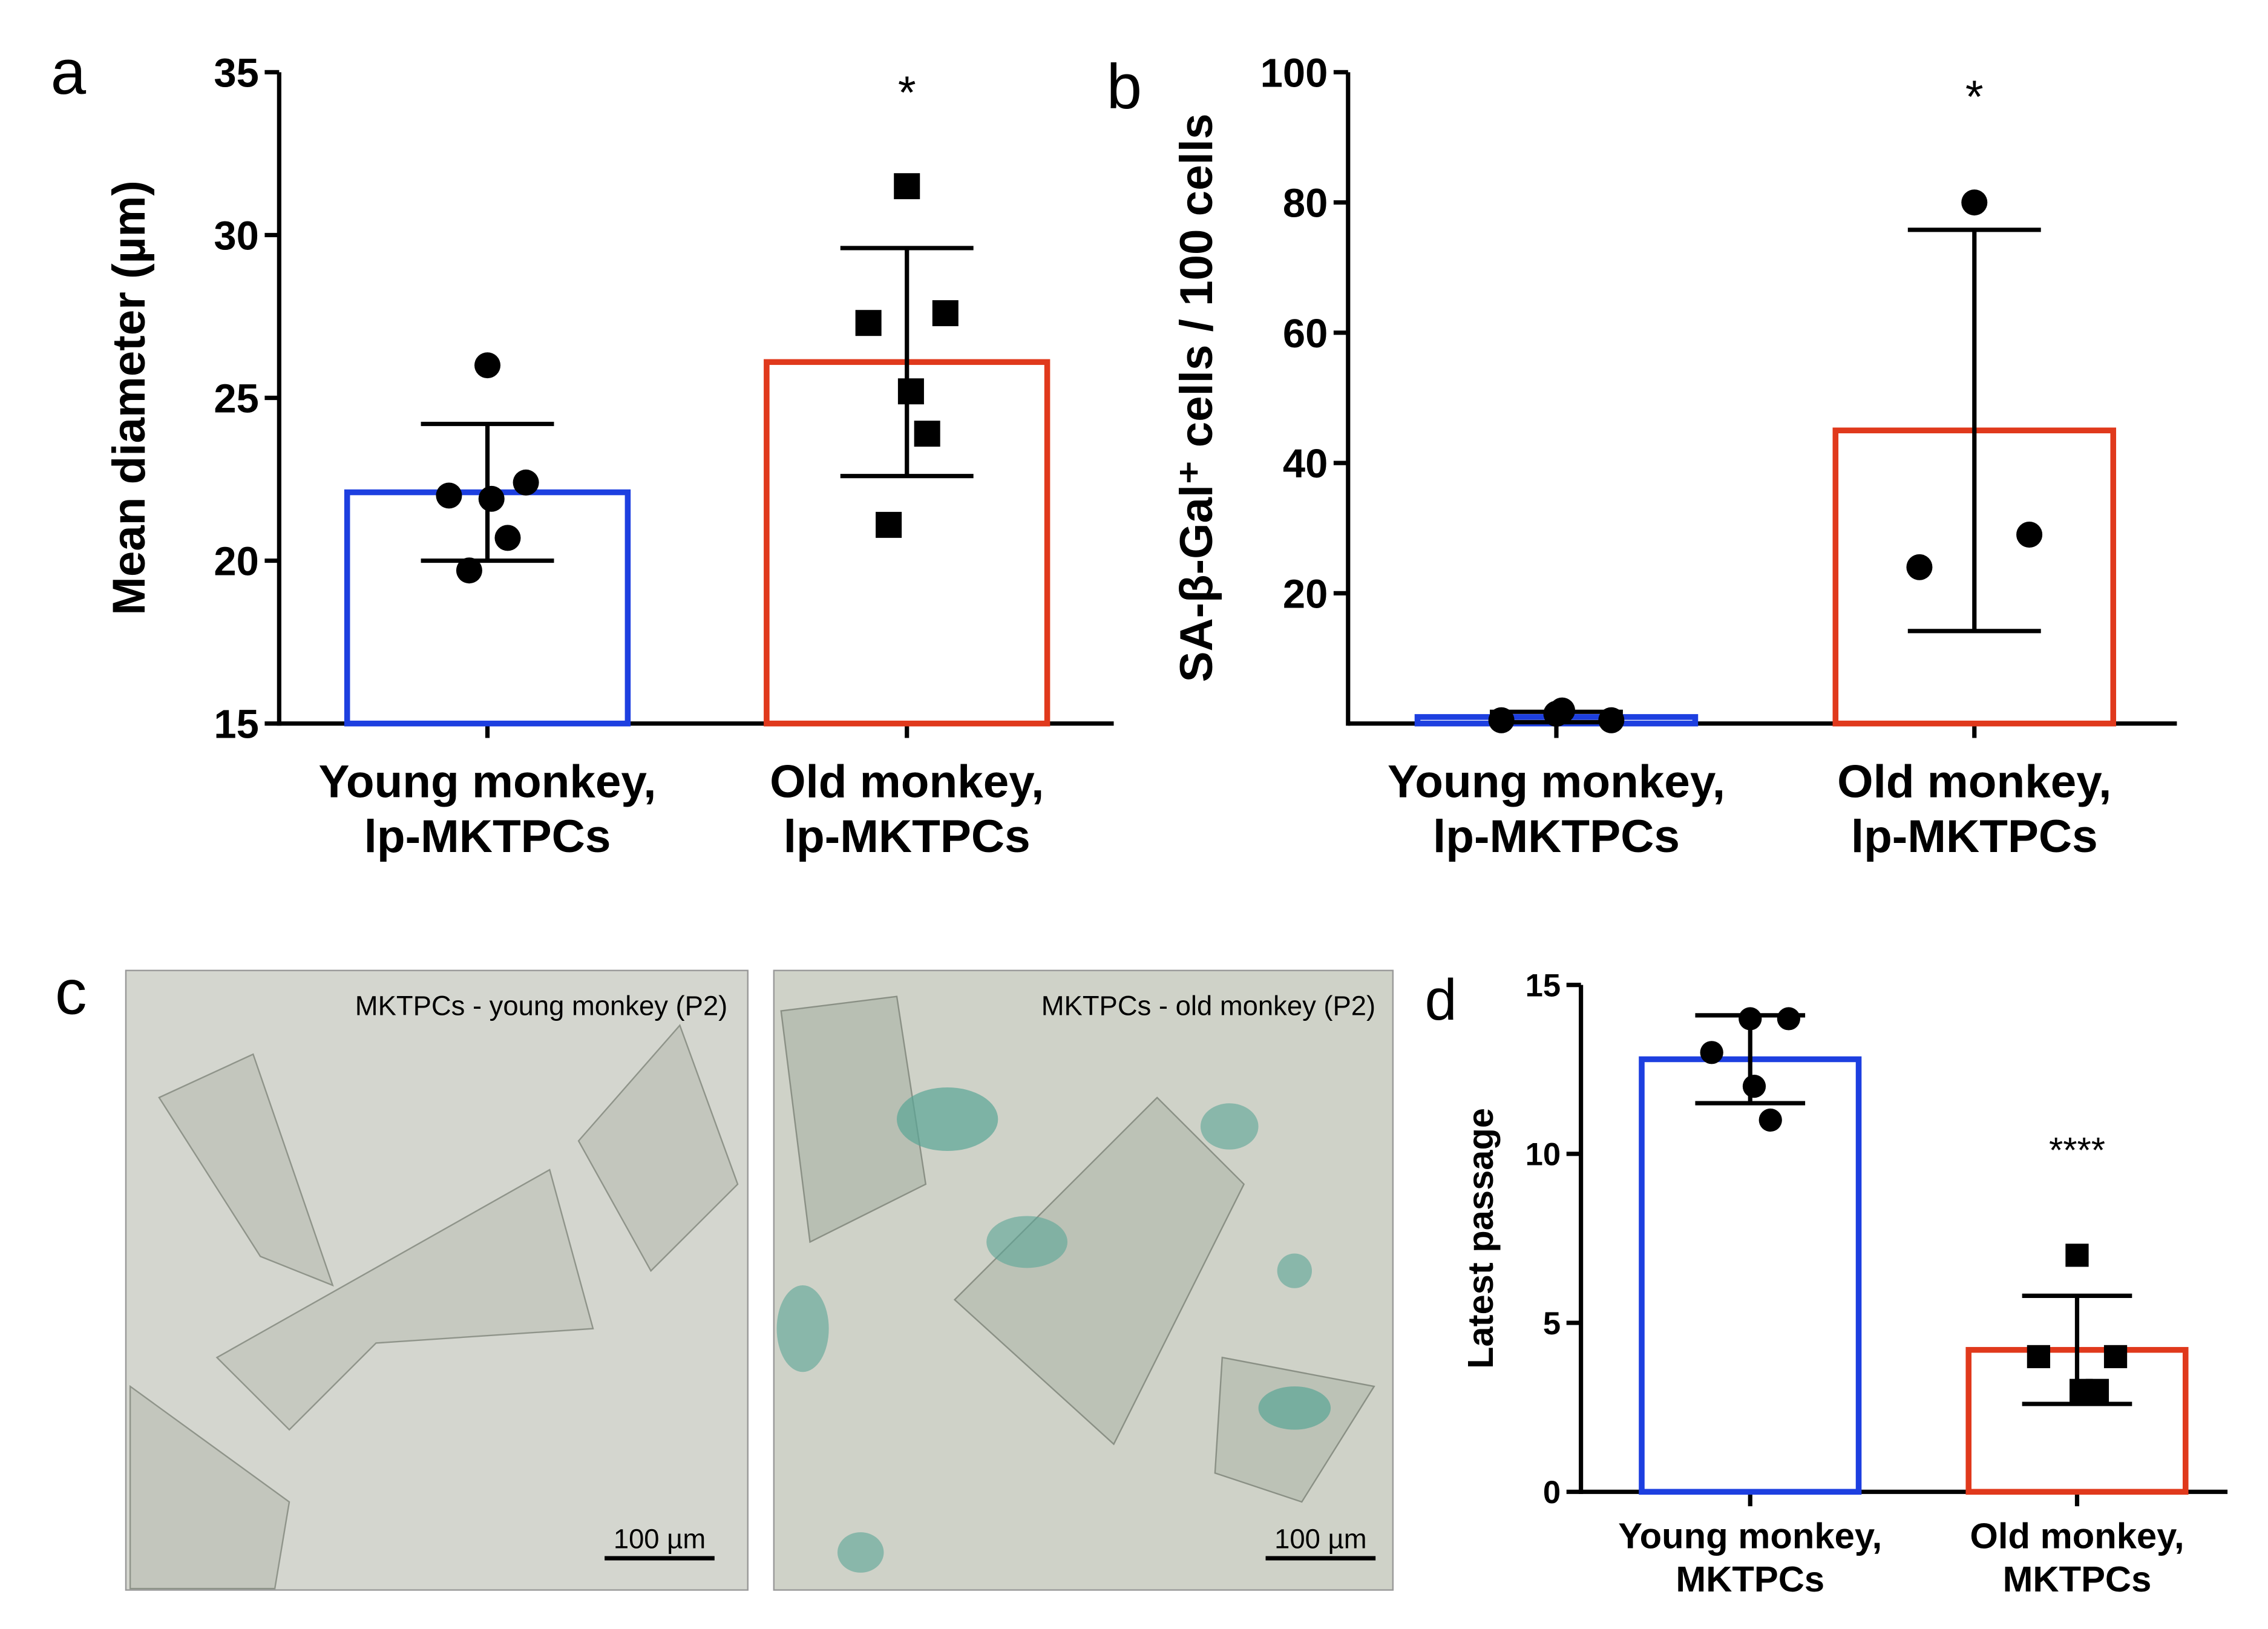 Image resolution: width=2268 pixels, height=1629 pixels. Describe the element at coordinates (236, 236) in the screenshot. I see `y-tick-label: 30` at that location.